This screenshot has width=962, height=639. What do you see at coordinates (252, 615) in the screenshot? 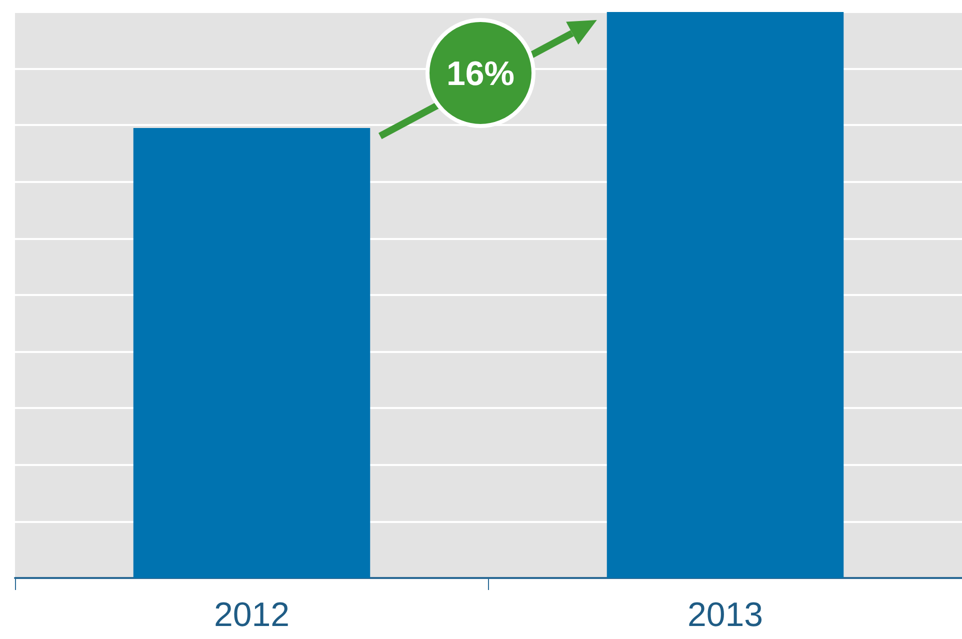
I see `x-tick-label: 2012` at bounding box center [252, 615].